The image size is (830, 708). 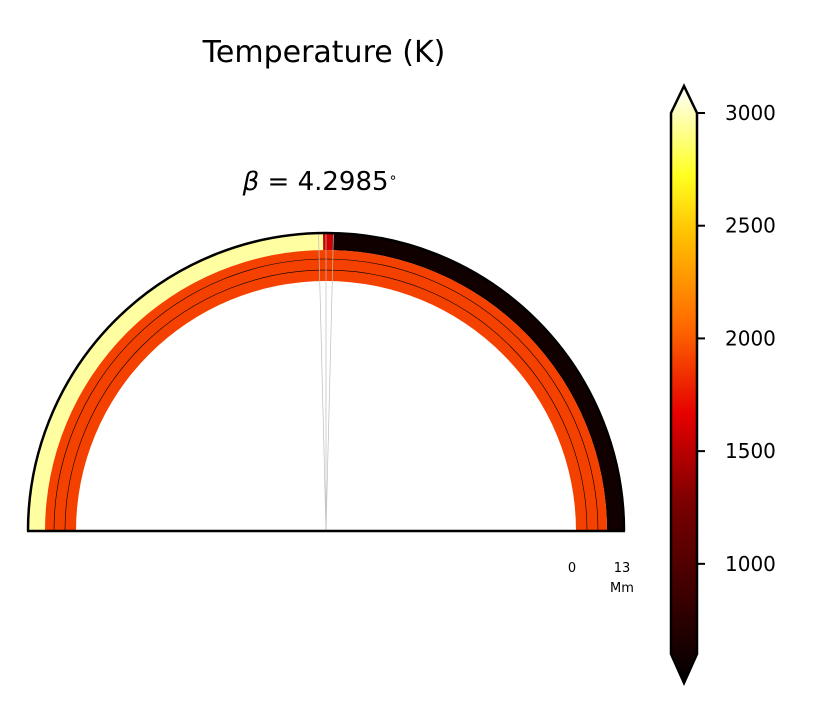 I want to click on scale-start-label: 0, so click(x=572, y=568).